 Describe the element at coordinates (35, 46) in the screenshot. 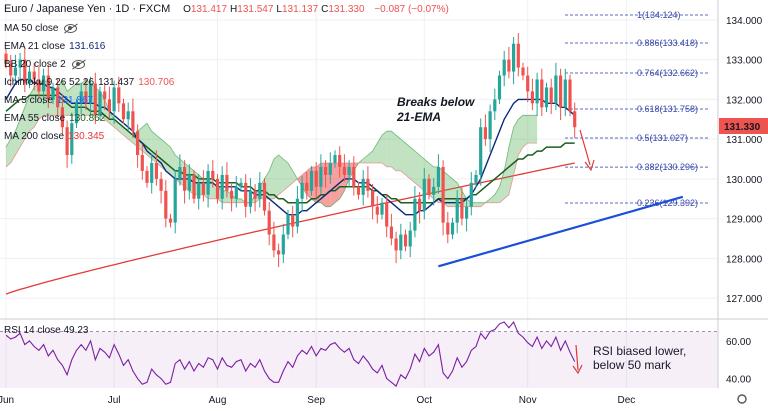

I see `indicator-label: EMA 21 close` at that location.